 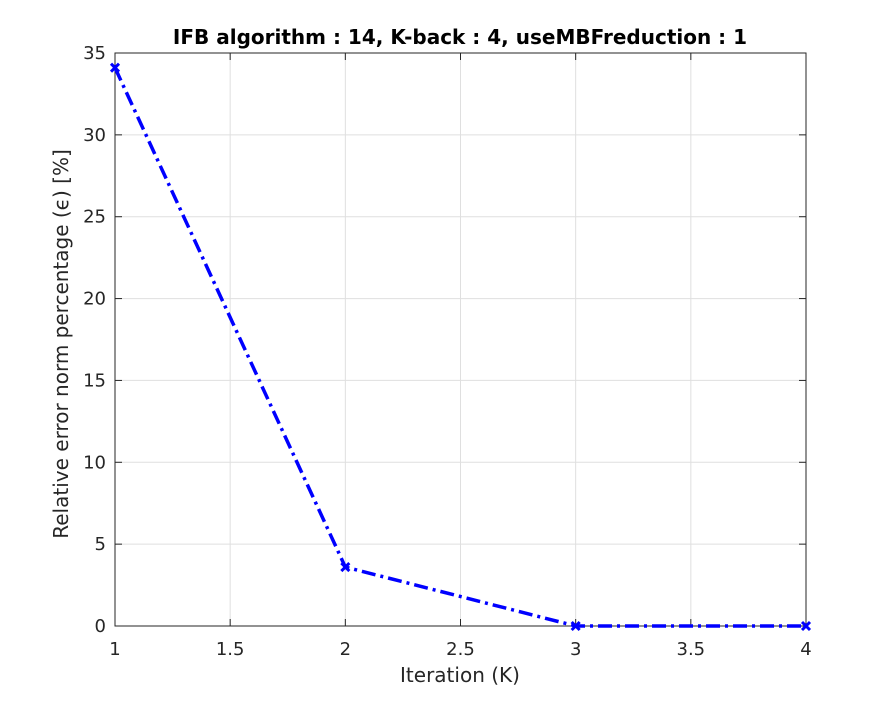 What do you see at coordinates (94, 135) in the screenshot?
I see `y-tick-label: 30` at bounding box center [94, 135].